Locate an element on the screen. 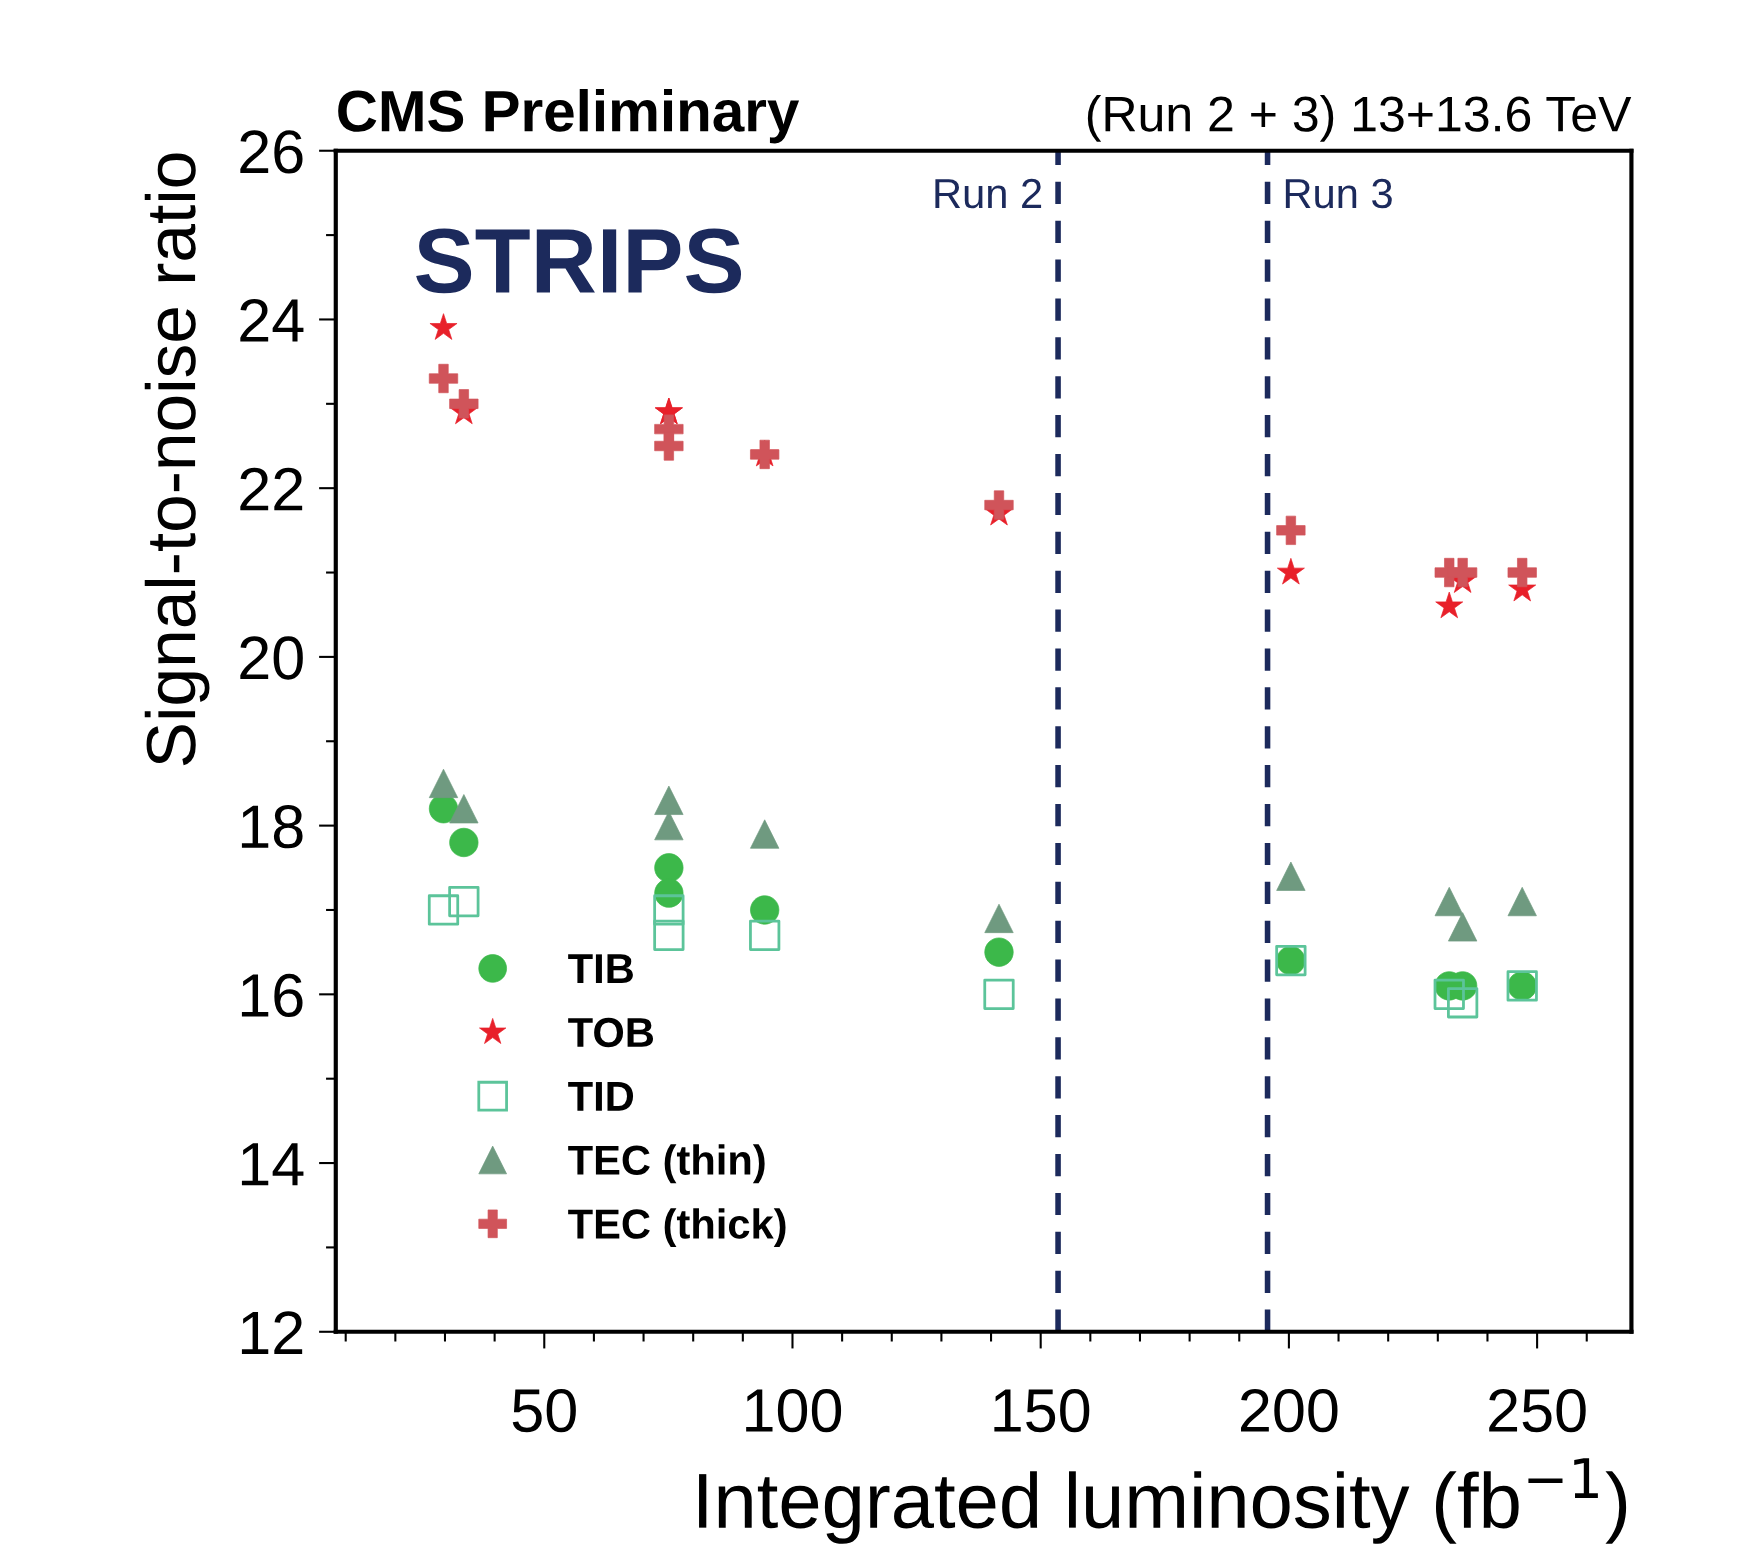  legend-label: TEC (thin) is located at coordinates (666, 1164).